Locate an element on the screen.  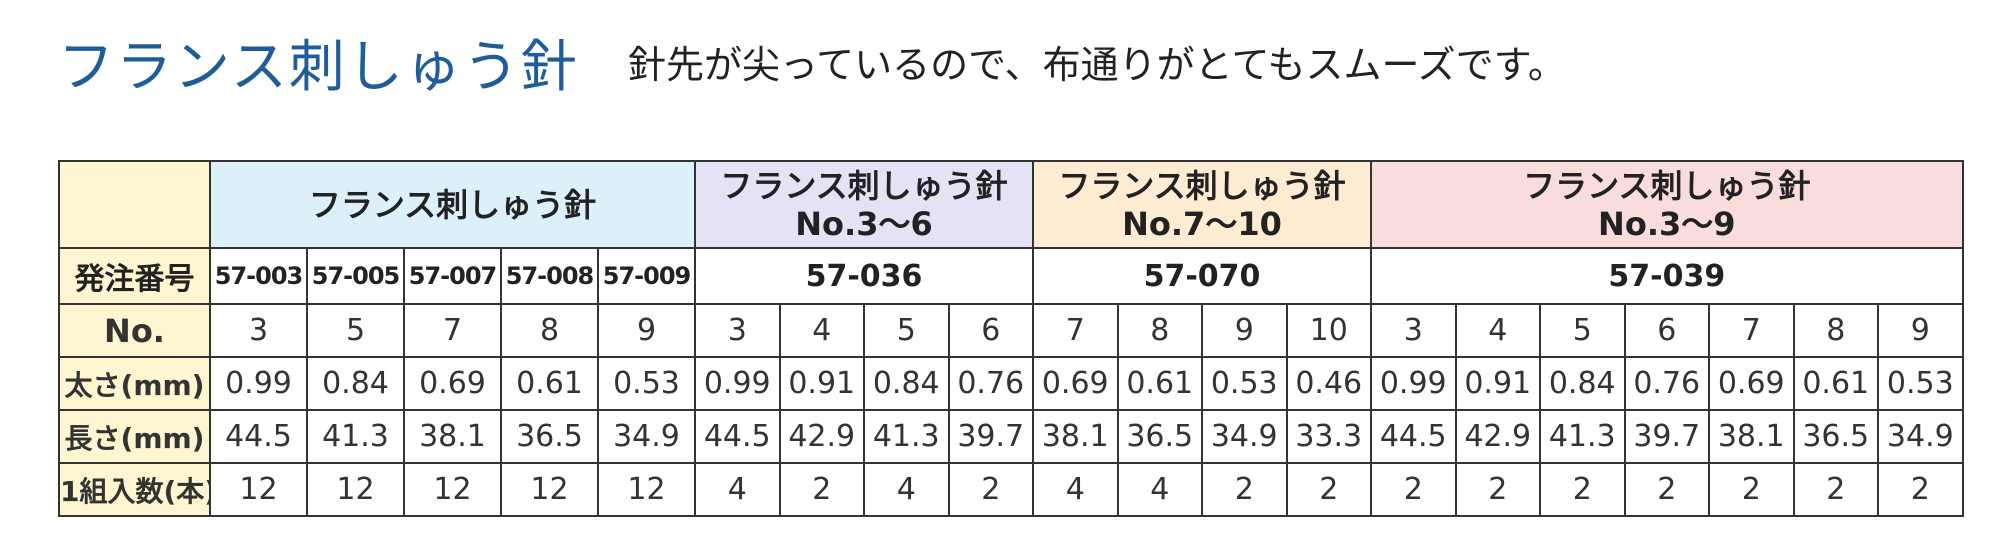
group-subtitle: No.7〜10 is located at coordinates (1202, 223).